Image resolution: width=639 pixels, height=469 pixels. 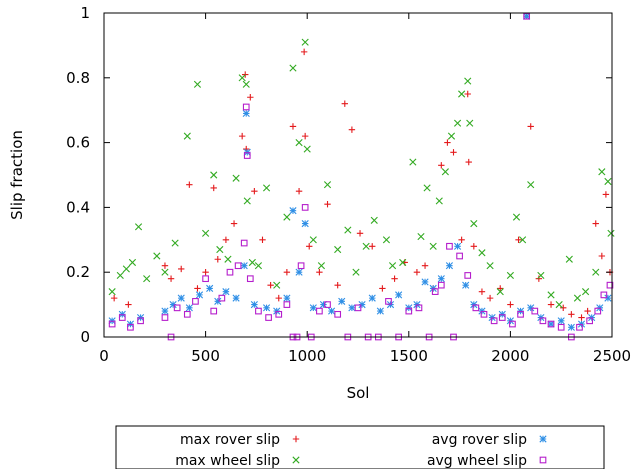 What do you see at coordinates (85, 13) in the screenshot?
I see `y-tick-label: 1` at bounding box center [85, 13].